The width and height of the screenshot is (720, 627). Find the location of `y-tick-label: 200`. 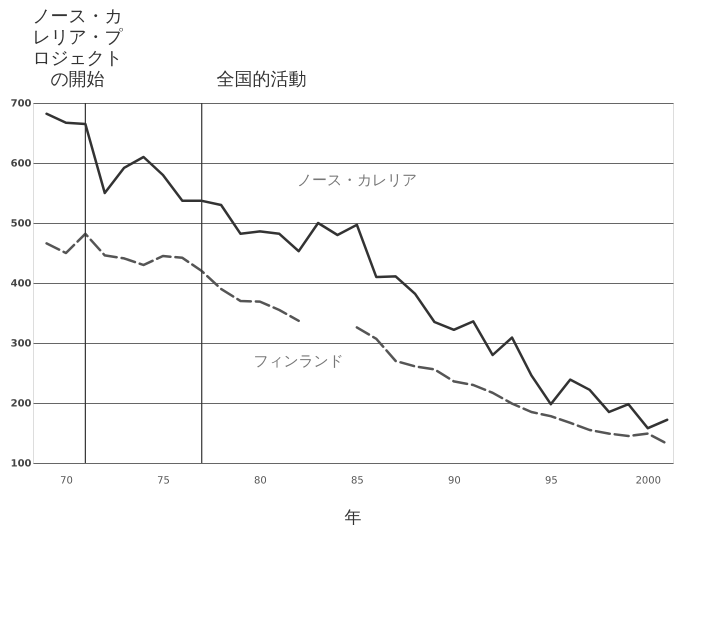

y-tick-label: 200 is located at coordinates (21, 404).